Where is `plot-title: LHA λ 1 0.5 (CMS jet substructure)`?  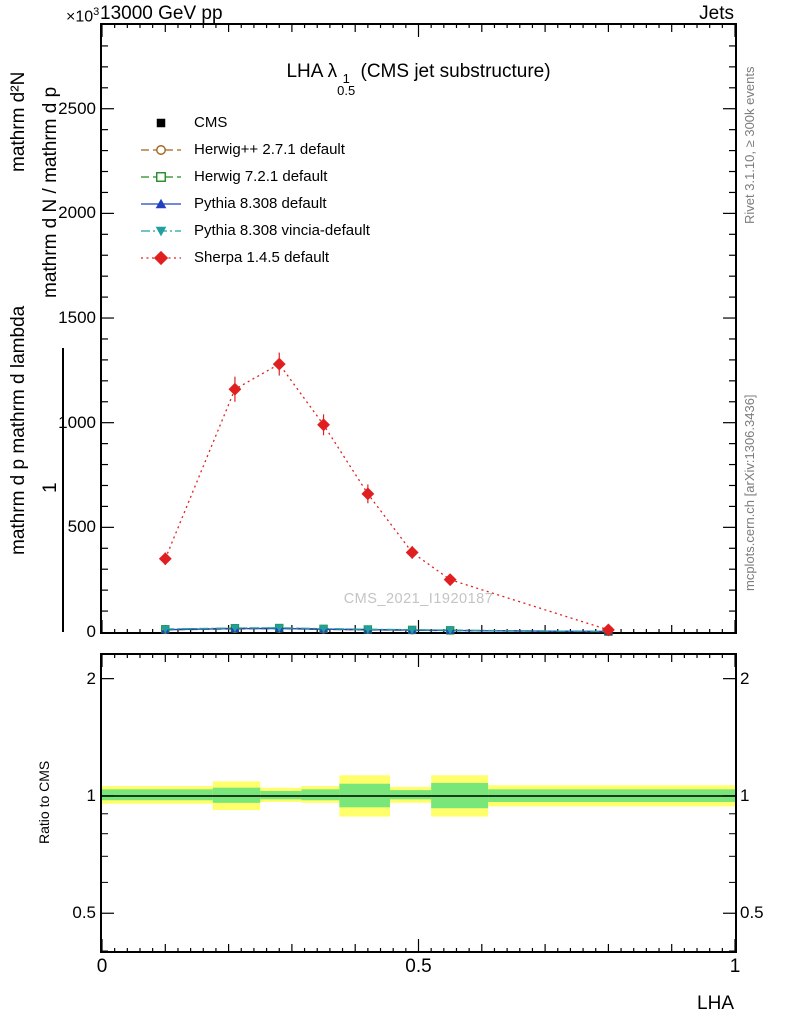 plot-title: LHA λ 1 0.5 (CMS jet substructure) is located at coordinates (418, 79).